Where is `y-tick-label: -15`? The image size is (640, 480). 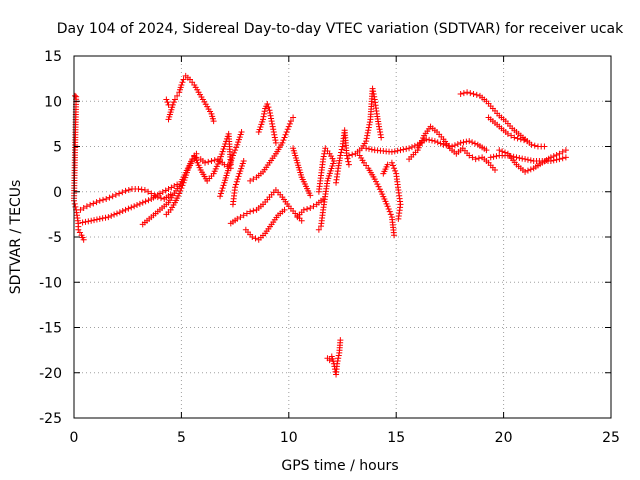 y-tick-label: -15 is located at coordinates (50, 329).